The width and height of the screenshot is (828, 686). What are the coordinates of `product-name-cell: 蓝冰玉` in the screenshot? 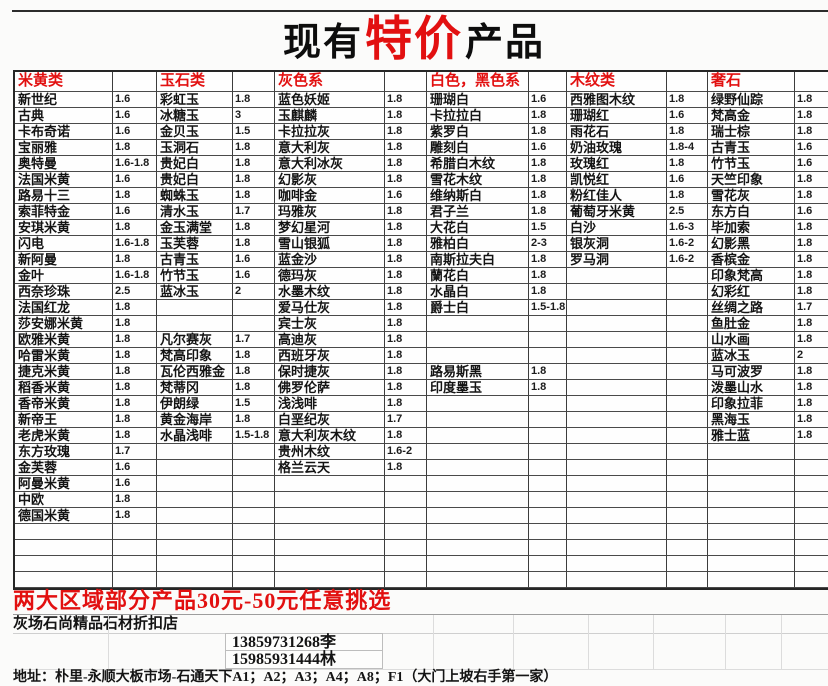 It's located at (751, 356).